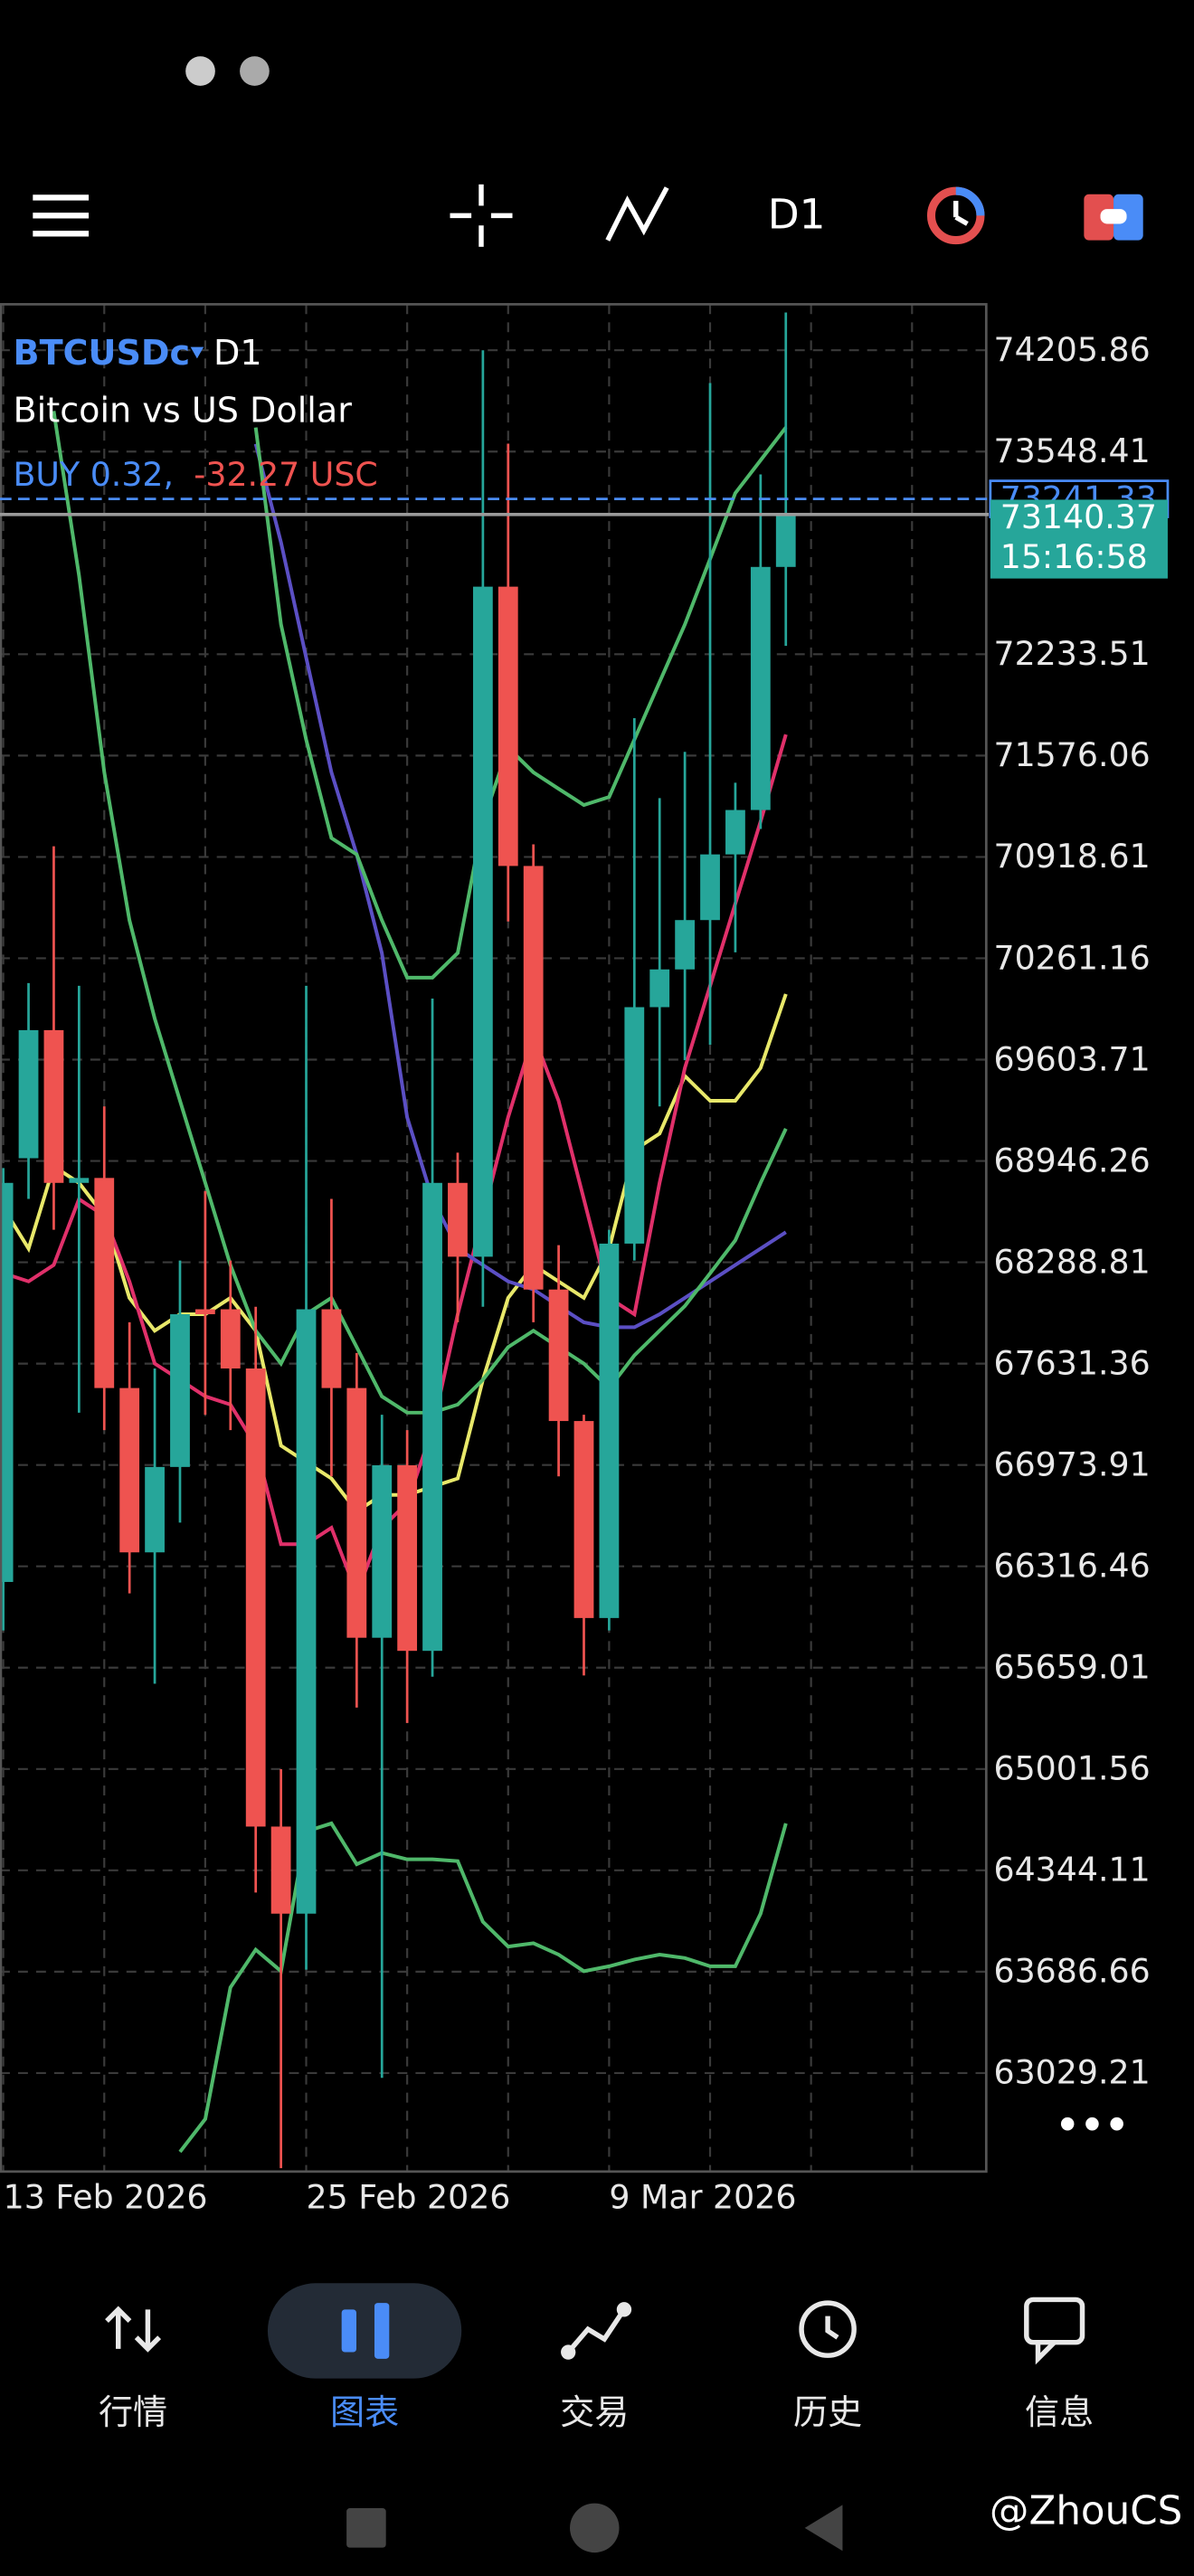 The height and width of the screenshot is (2576, 1194). Describe the element at coordinates (827, 2412) in the screenshot. I see `nav-tab: 历史` at that location.